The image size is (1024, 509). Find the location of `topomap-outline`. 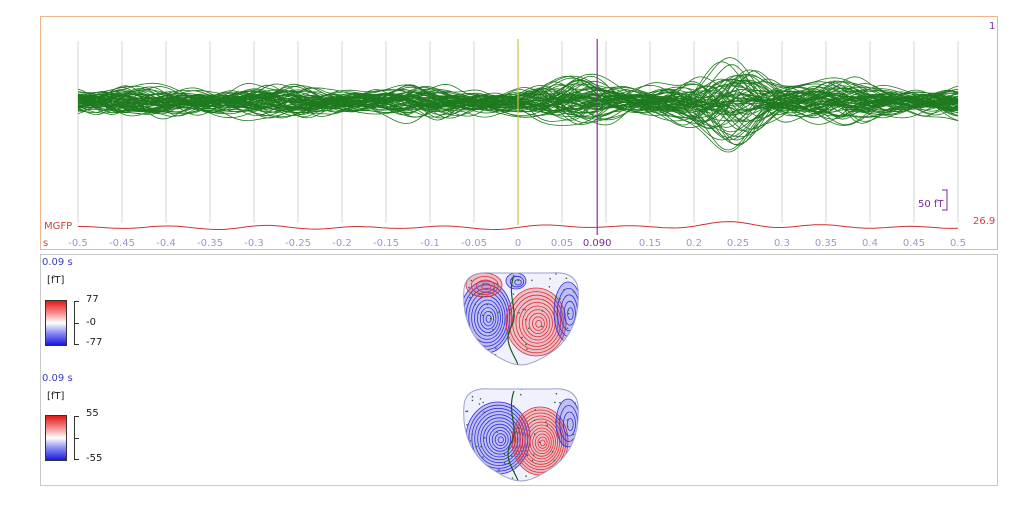

topomap-outline is located at coordinates (521, 319).